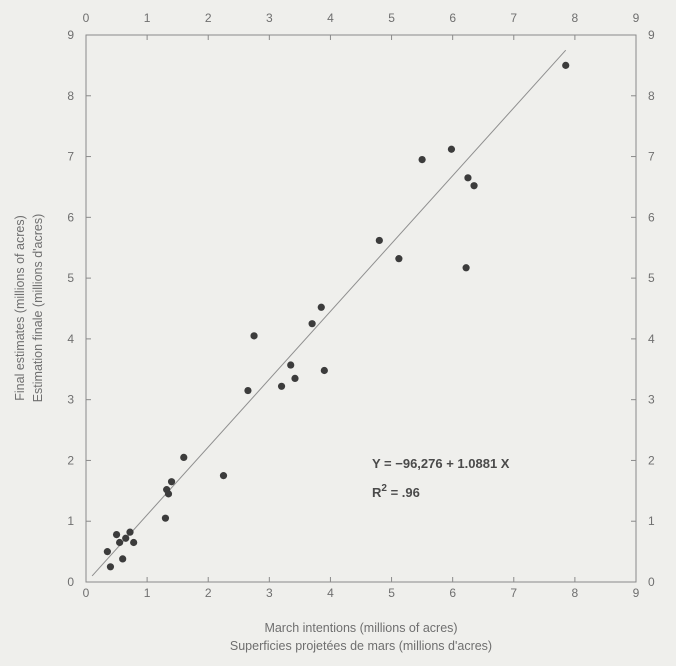 The image size is (676, 666). Describe the element at coordinates (651, 157) in the screenshot. I see `y-tick-label-right: 7` at that location.